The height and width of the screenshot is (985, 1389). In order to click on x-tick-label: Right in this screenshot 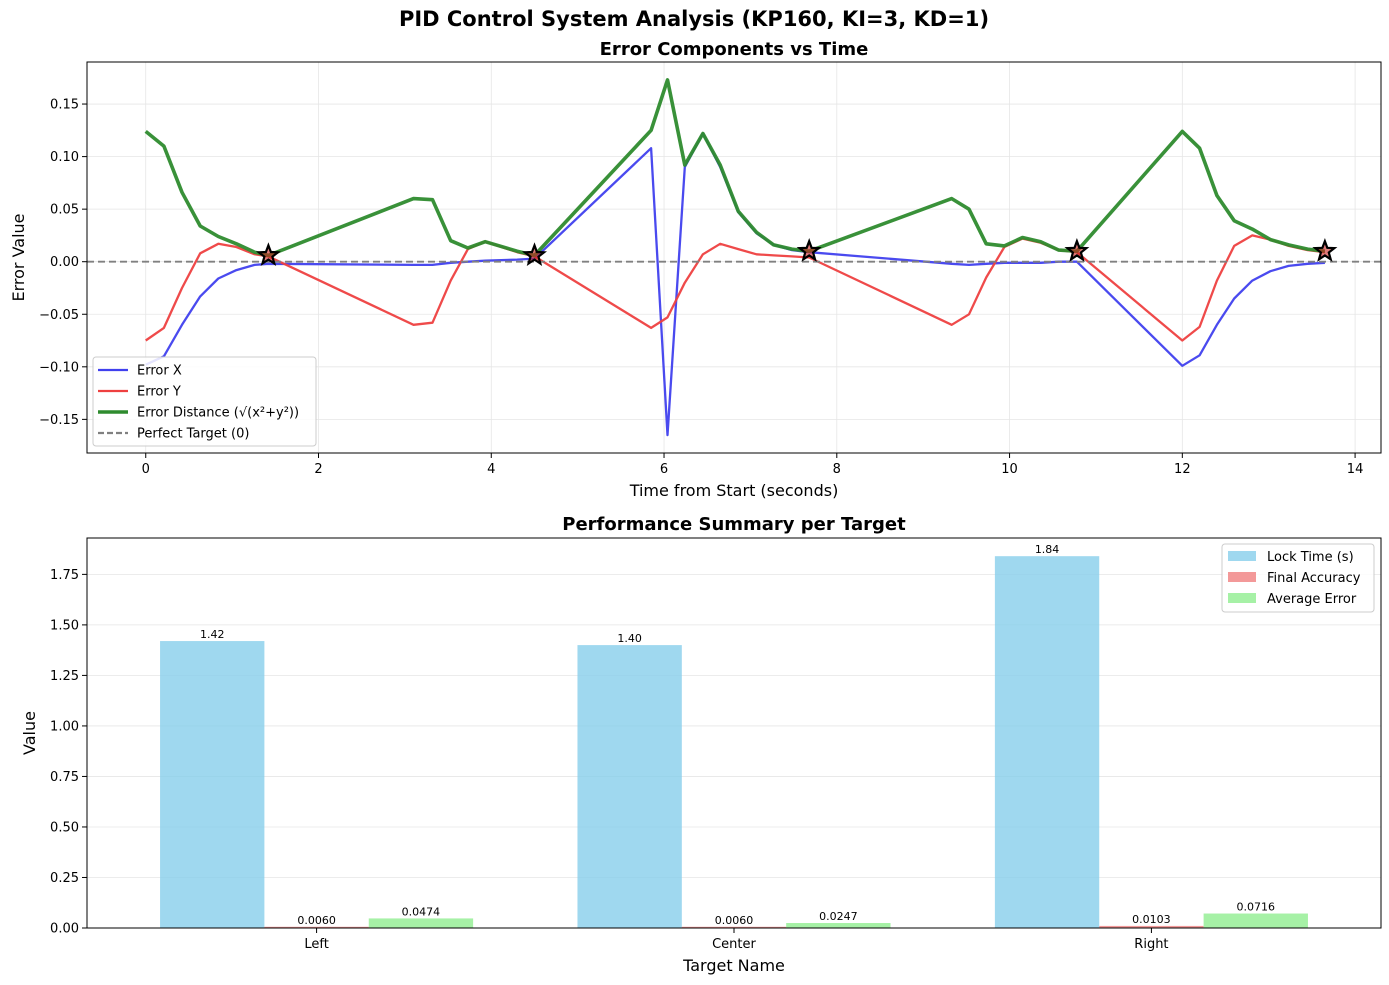, I will do `click(1151, 944)`.